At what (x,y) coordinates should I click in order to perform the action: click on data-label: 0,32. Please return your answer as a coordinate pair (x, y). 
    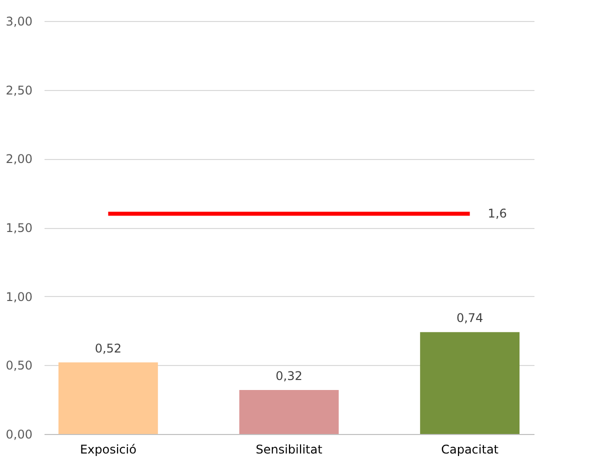
    Looking at the image, I should click on (289, 375).